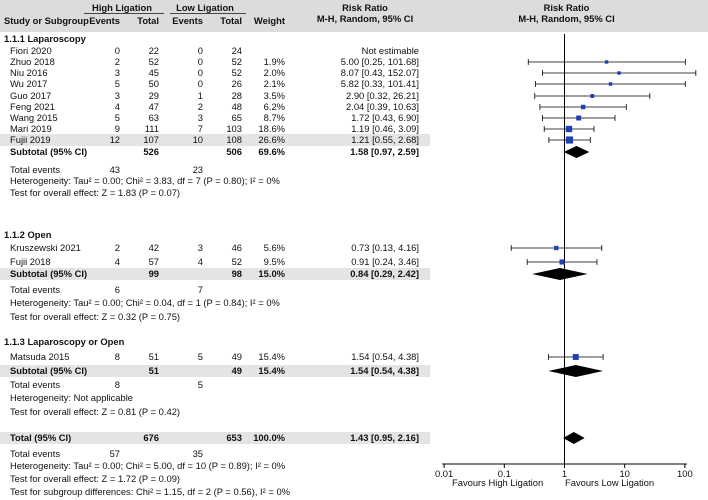 Image resolution: width=708 pixels, height=500 pixels. Describe the element at coordinates (610, 482) in the screenshot. I see `favours-low-label: Favours Low Ligation` at that location.